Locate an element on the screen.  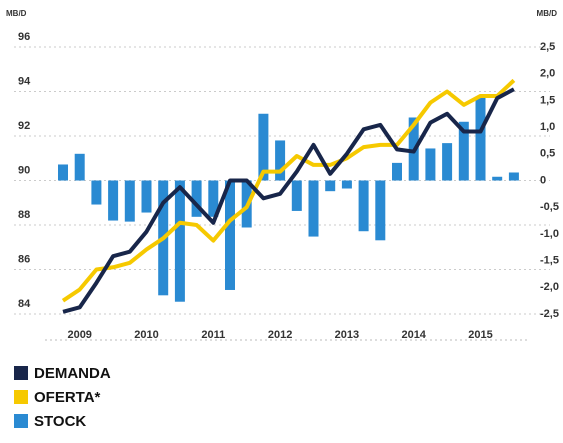
y-tick-label: 94 is located at coordinates (24, 81).